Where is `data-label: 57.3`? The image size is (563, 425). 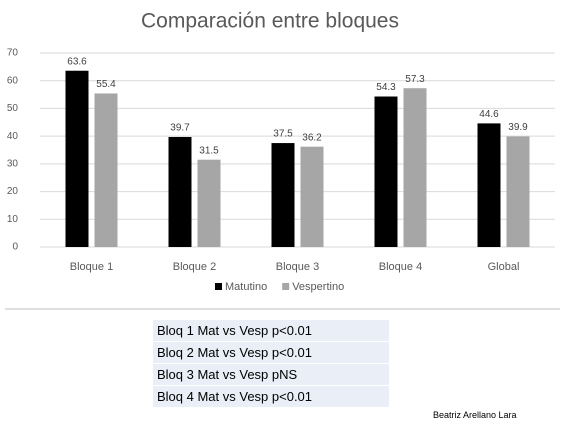
data-label: 57.3 is located at coordinates (415, 79).